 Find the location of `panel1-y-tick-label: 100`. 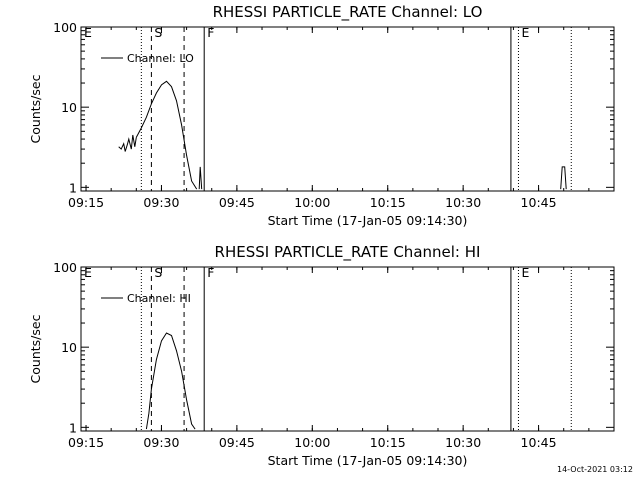

panel1-y-tick-label: 100 is located at coordinates (65, 27).